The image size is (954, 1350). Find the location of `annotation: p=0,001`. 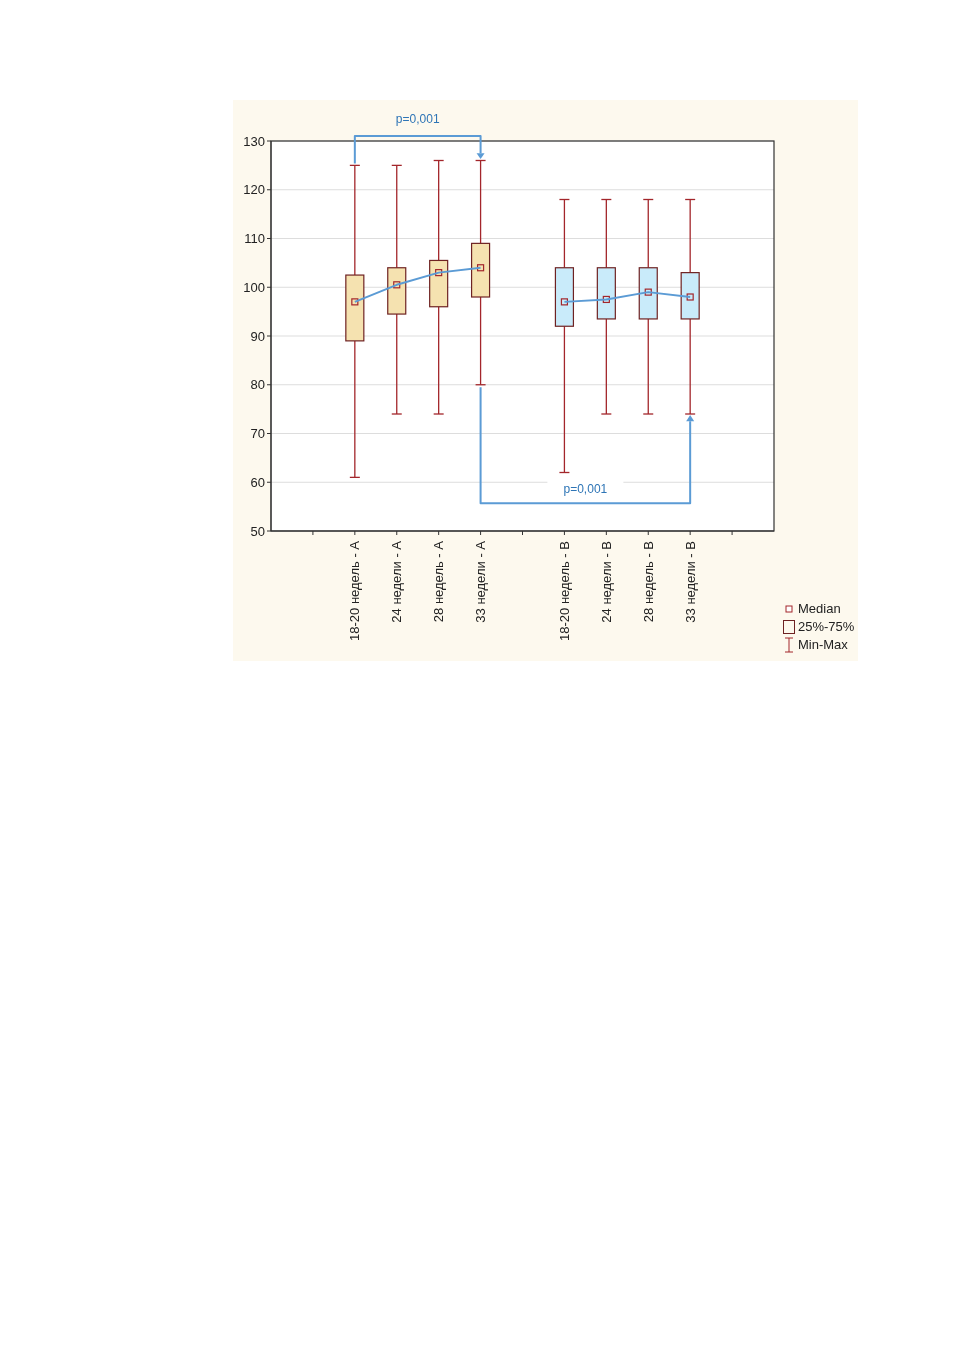

annotation: p=0,001 is located at coordinates (585, 489).